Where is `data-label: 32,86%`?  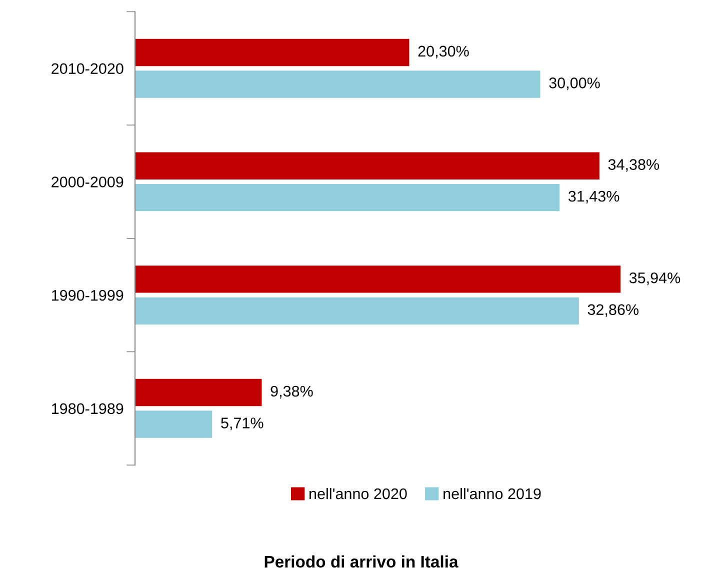
data-label: 32,86% is located at coordinates (613, 310).